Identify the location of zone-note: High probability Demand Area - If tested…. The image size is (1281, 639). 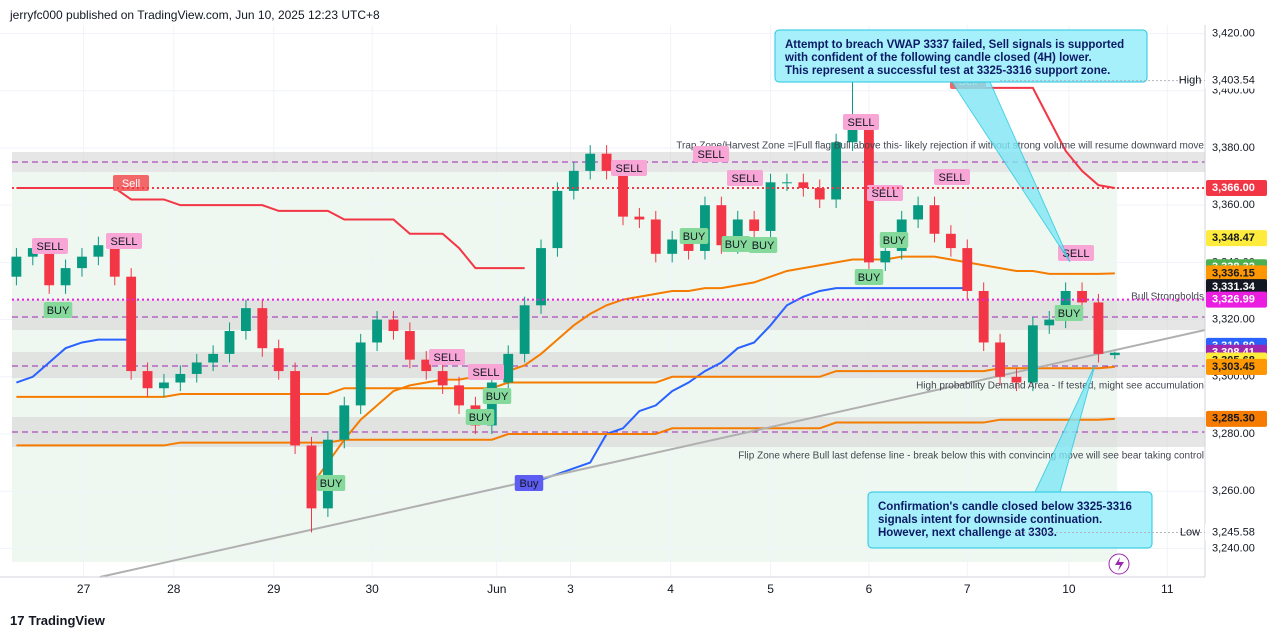
(1060, 386).